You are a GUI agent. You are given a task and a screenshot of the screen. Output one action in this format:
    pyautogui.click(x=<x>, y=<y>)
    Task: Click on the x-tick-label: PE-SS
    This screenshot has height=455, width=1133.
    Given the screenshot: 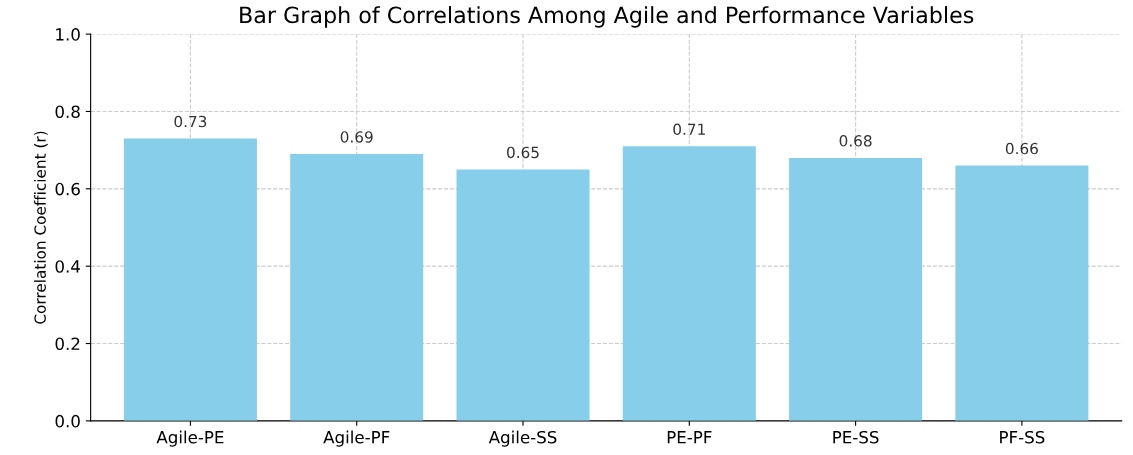 What is the action you would take?
    pyautogui.click(x=856, y=437)
    